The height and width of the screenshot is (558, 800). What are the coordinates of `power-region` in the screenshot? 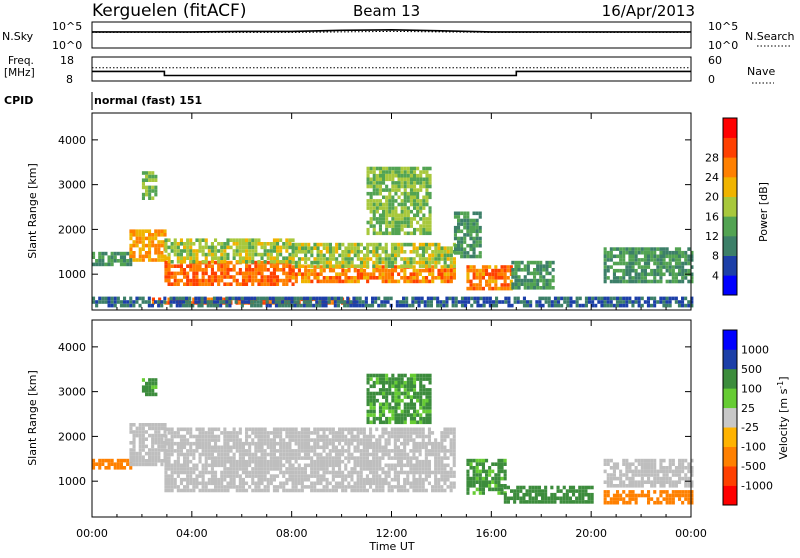 It's located at (148, 245).